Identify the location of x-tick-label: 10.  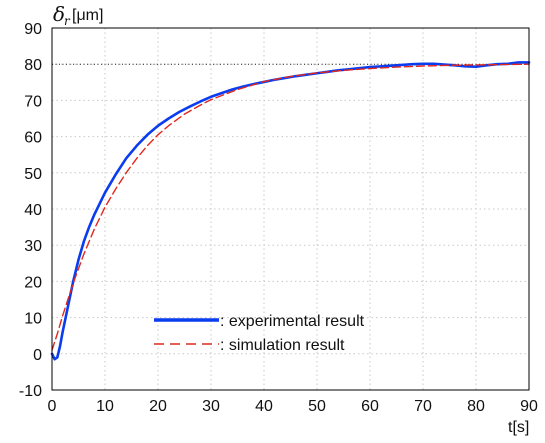
(105, 406).